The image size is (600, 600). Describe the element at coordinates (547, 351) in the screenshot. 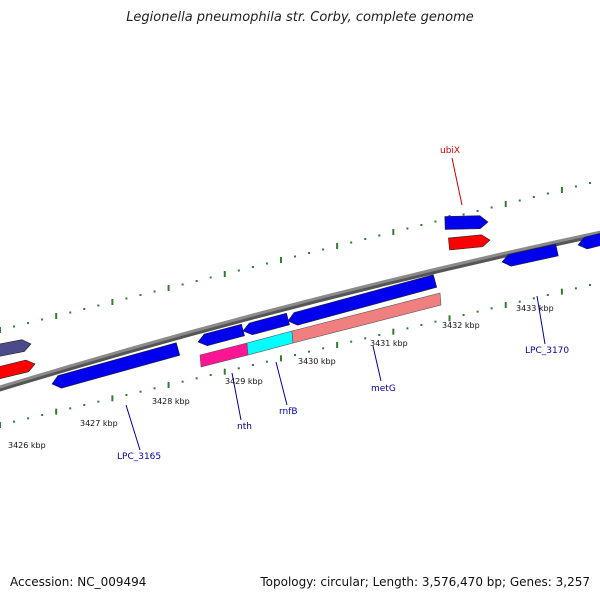

I see `gene-label: LPC_3170` at that location.